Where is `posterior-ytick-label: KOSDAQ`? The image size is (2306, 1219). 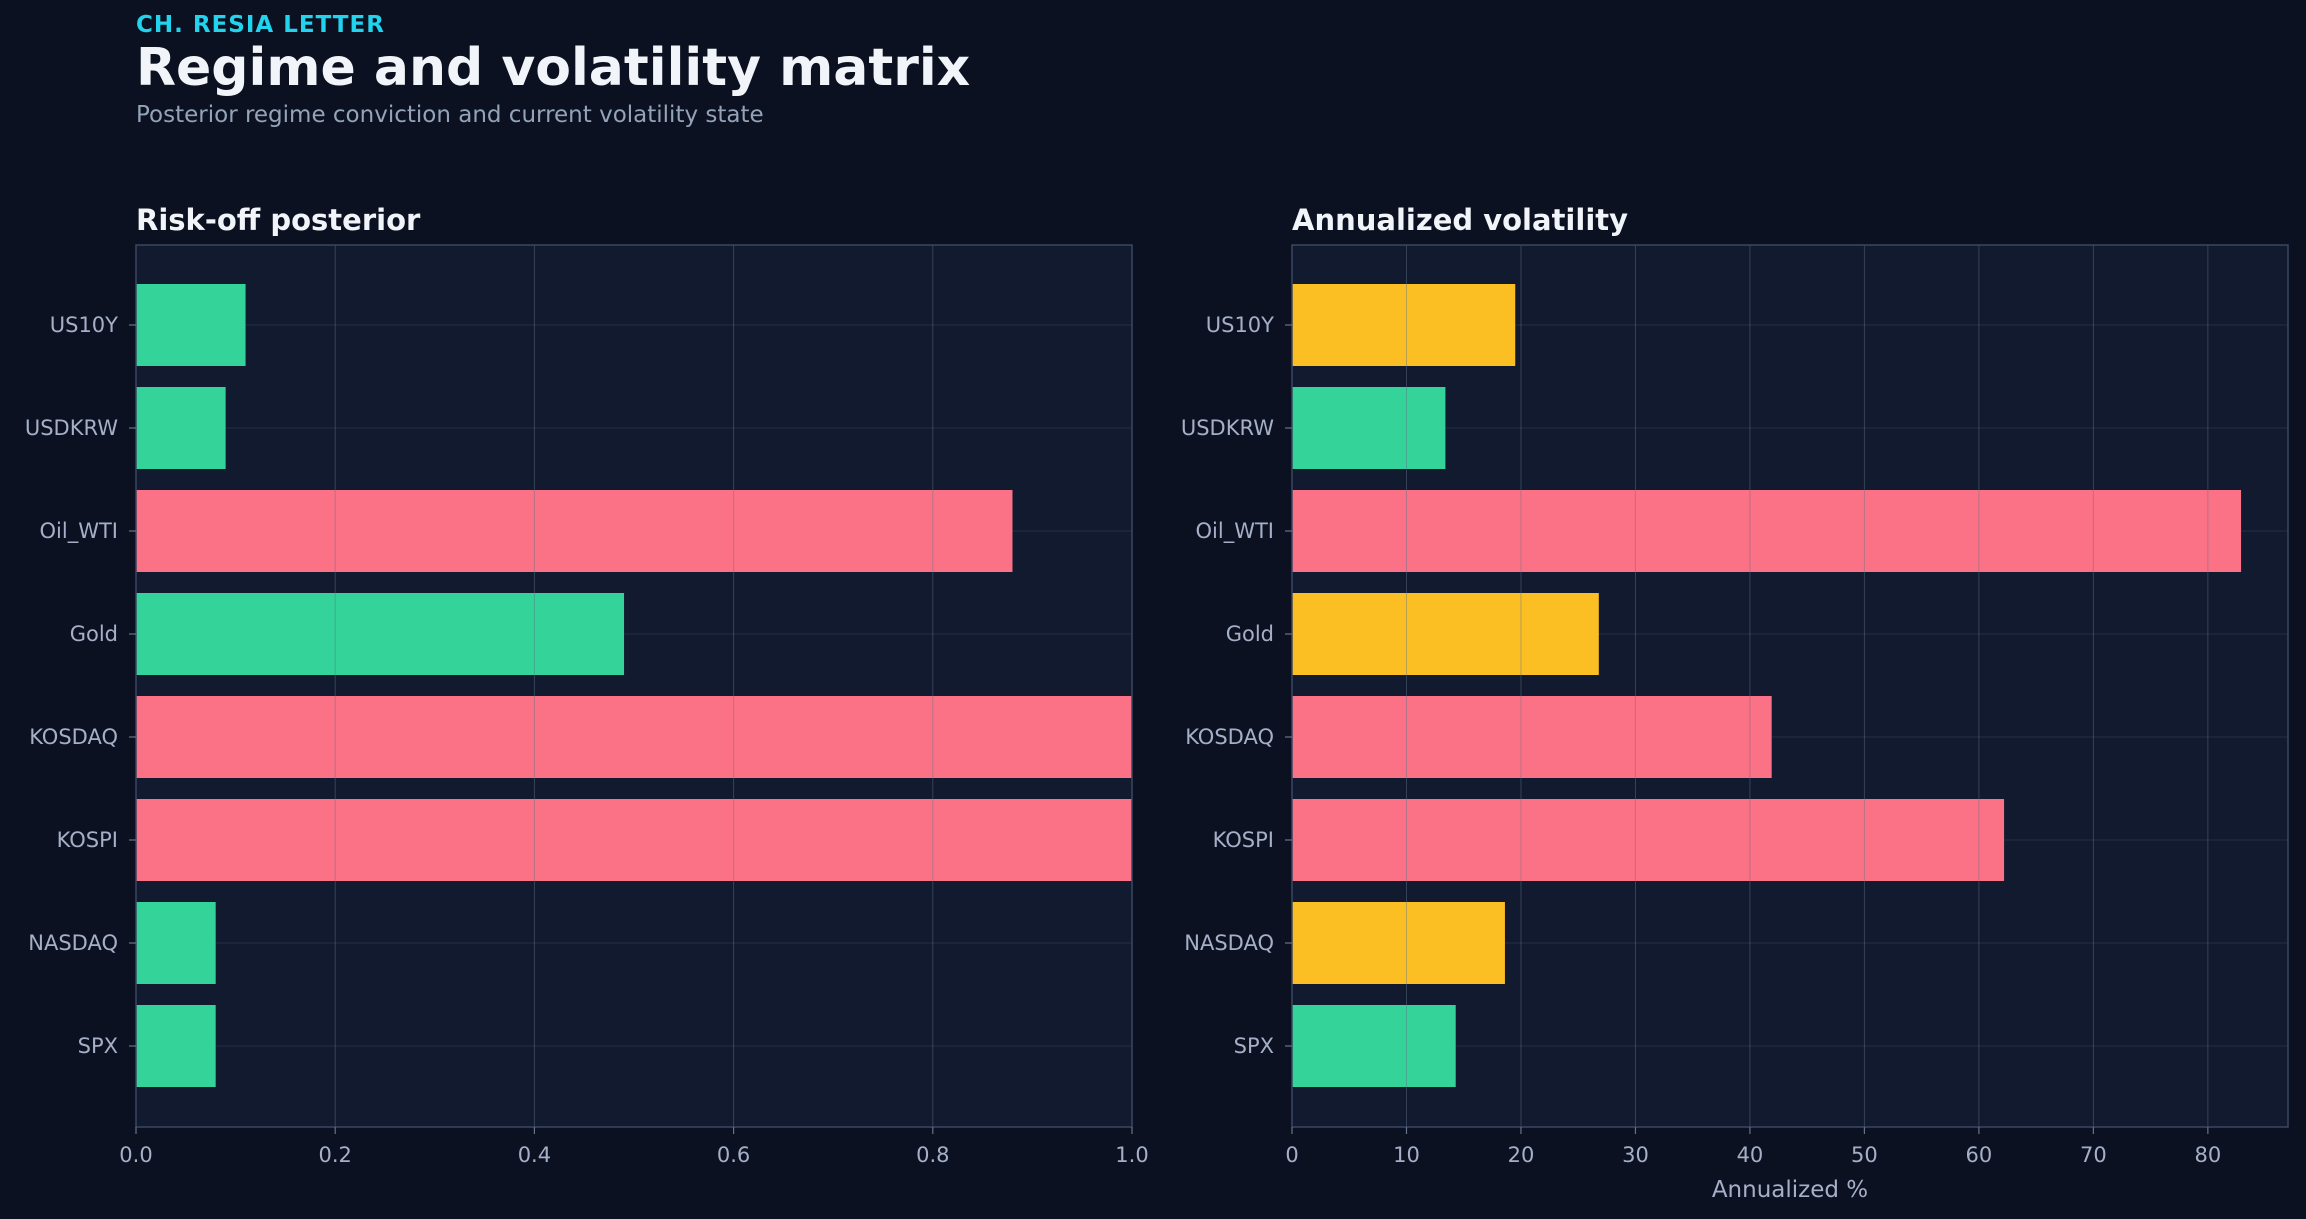
posterior-ytick-label: KOSDAQ is located at coordinates (73, 737).